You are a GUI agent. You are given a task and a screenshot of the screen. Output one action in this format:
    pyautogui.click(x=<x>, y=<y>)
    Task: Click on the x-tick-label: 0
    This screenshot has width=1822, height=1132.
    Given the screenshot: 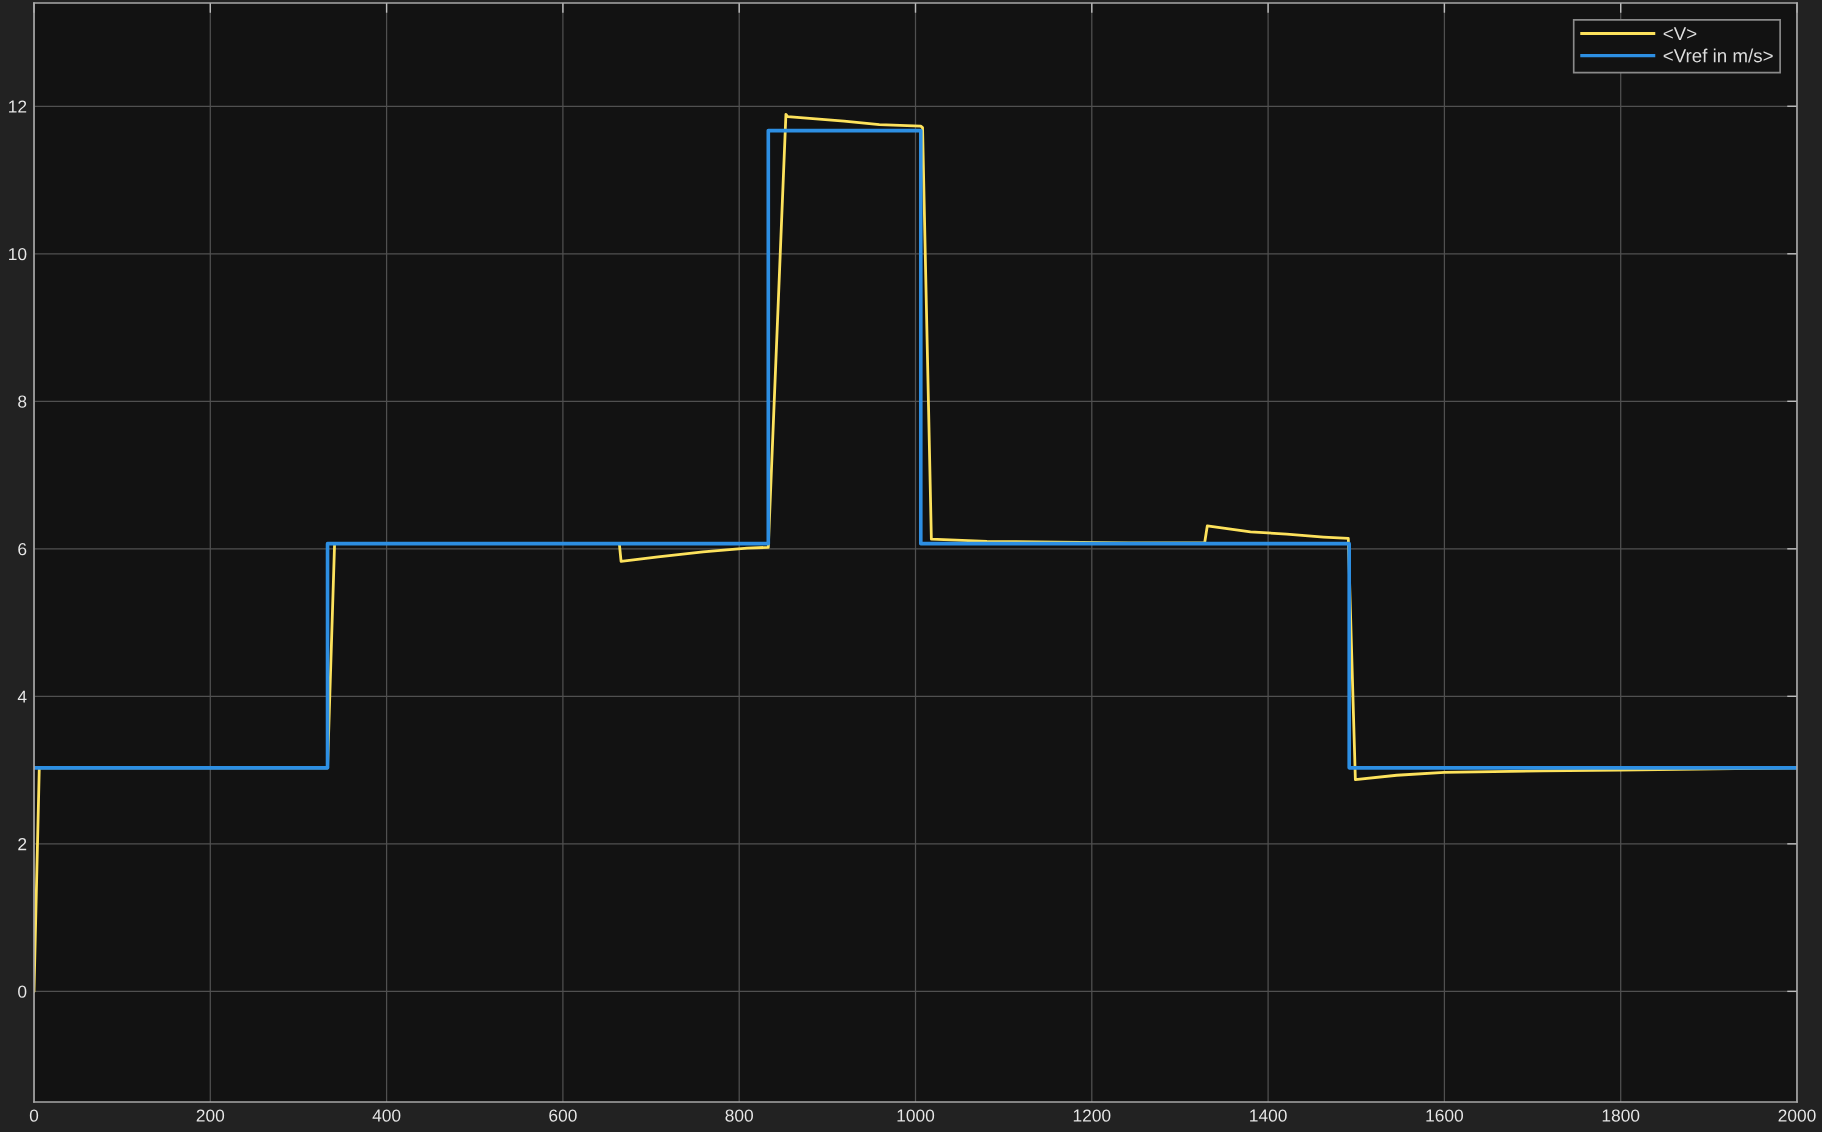 What is the action you would take?
    pyautogui.click(x=34, y=1115)
    